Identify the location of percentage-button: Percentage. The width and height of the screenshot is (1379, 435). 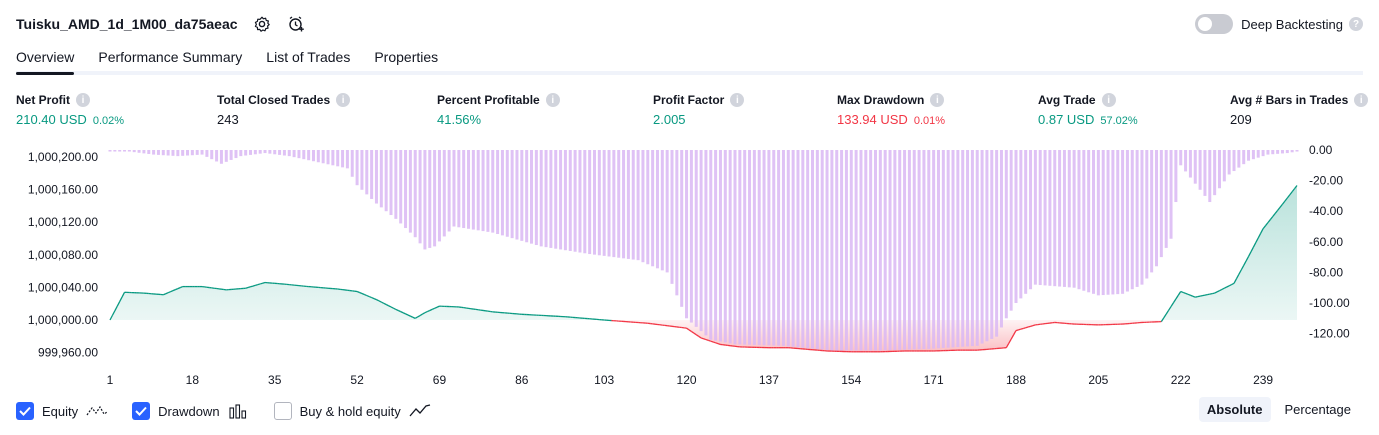
(1318, 409).